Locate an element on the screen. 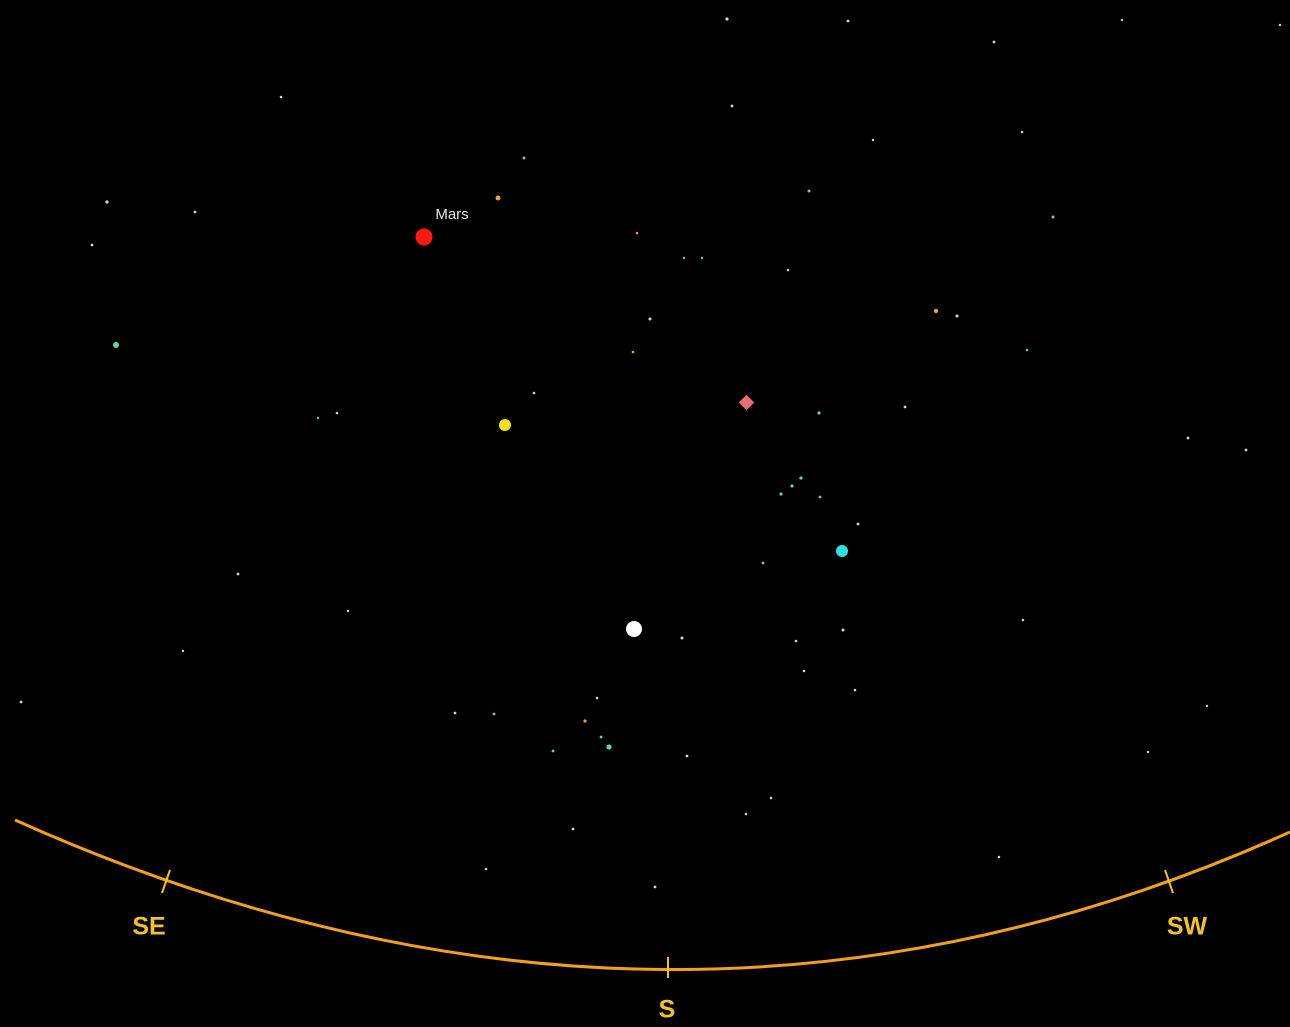  horizon-line is located at coordinates (652, 895).